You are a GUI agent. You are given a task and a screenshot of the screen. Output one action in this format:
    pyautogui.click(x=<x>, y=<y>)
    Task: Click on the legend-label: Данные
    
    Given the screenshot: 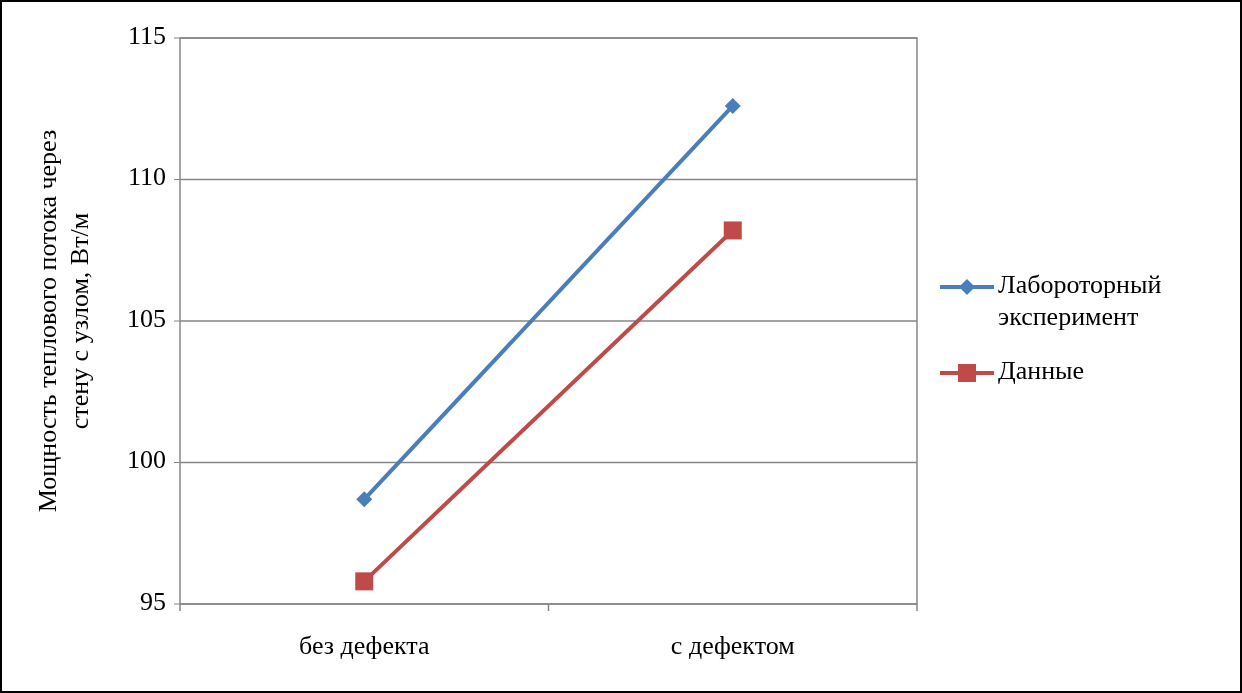 What is the action you would take?
    pyautogui.click(x=1041, y=370)
    